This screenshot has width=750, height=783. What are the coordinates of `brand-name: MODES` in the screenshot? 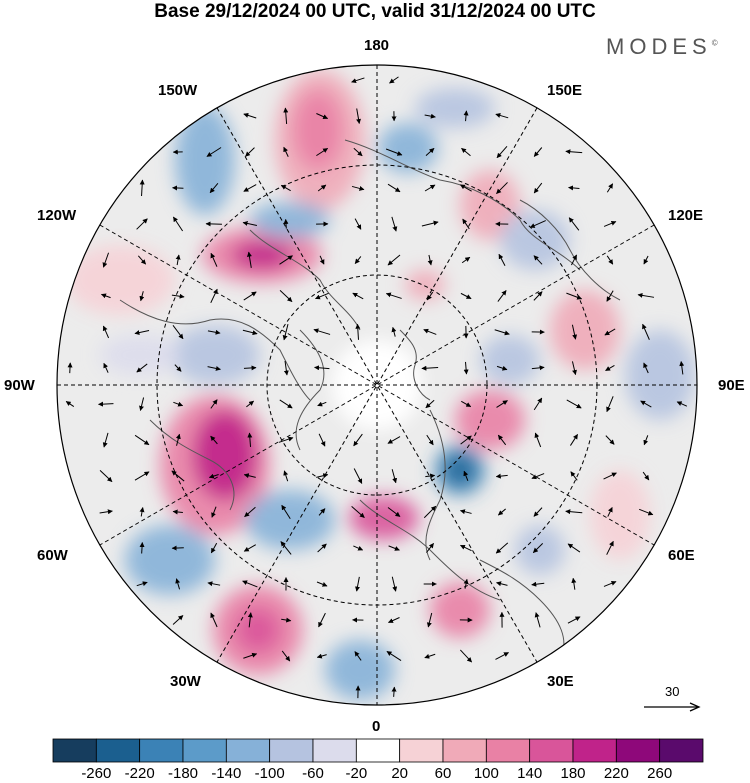 It's located at (659, 46).